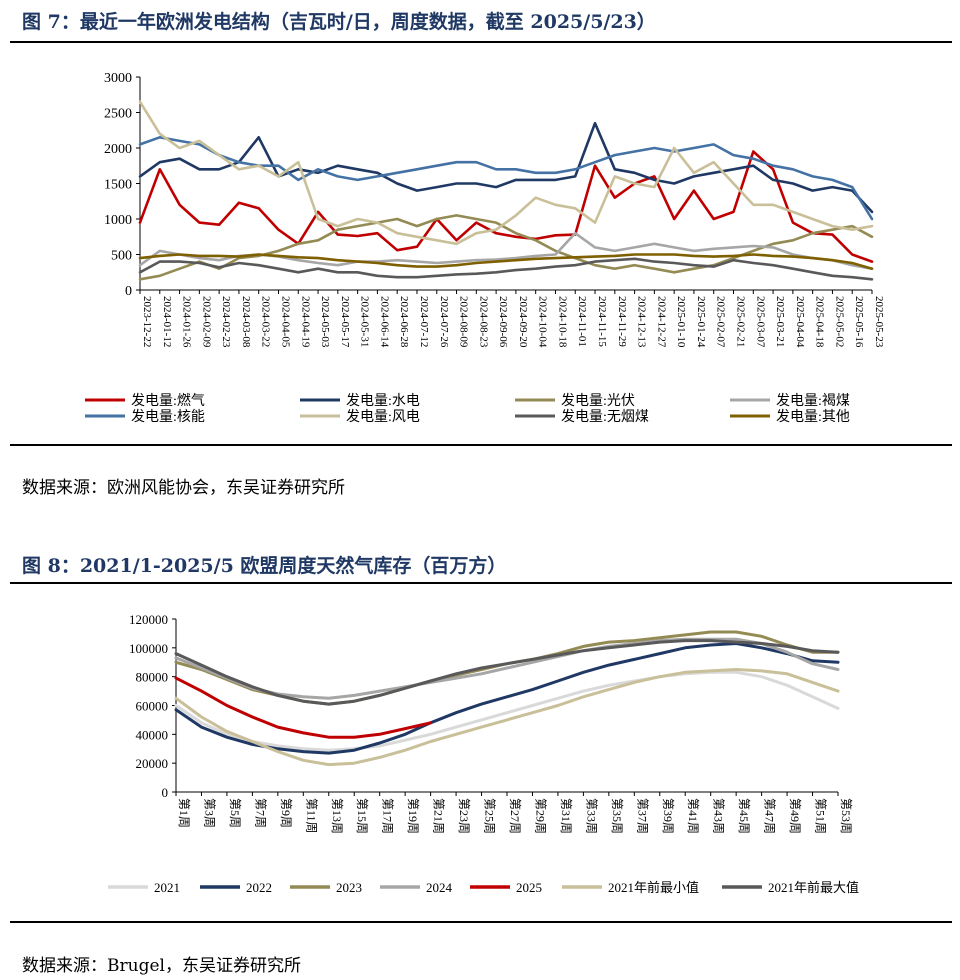 The height and width of the screenshot is (980, 960). Describe the element at coordinates (464, 322) in the screenshot. I see `x-tick-label: 2024-08-09` at that location.